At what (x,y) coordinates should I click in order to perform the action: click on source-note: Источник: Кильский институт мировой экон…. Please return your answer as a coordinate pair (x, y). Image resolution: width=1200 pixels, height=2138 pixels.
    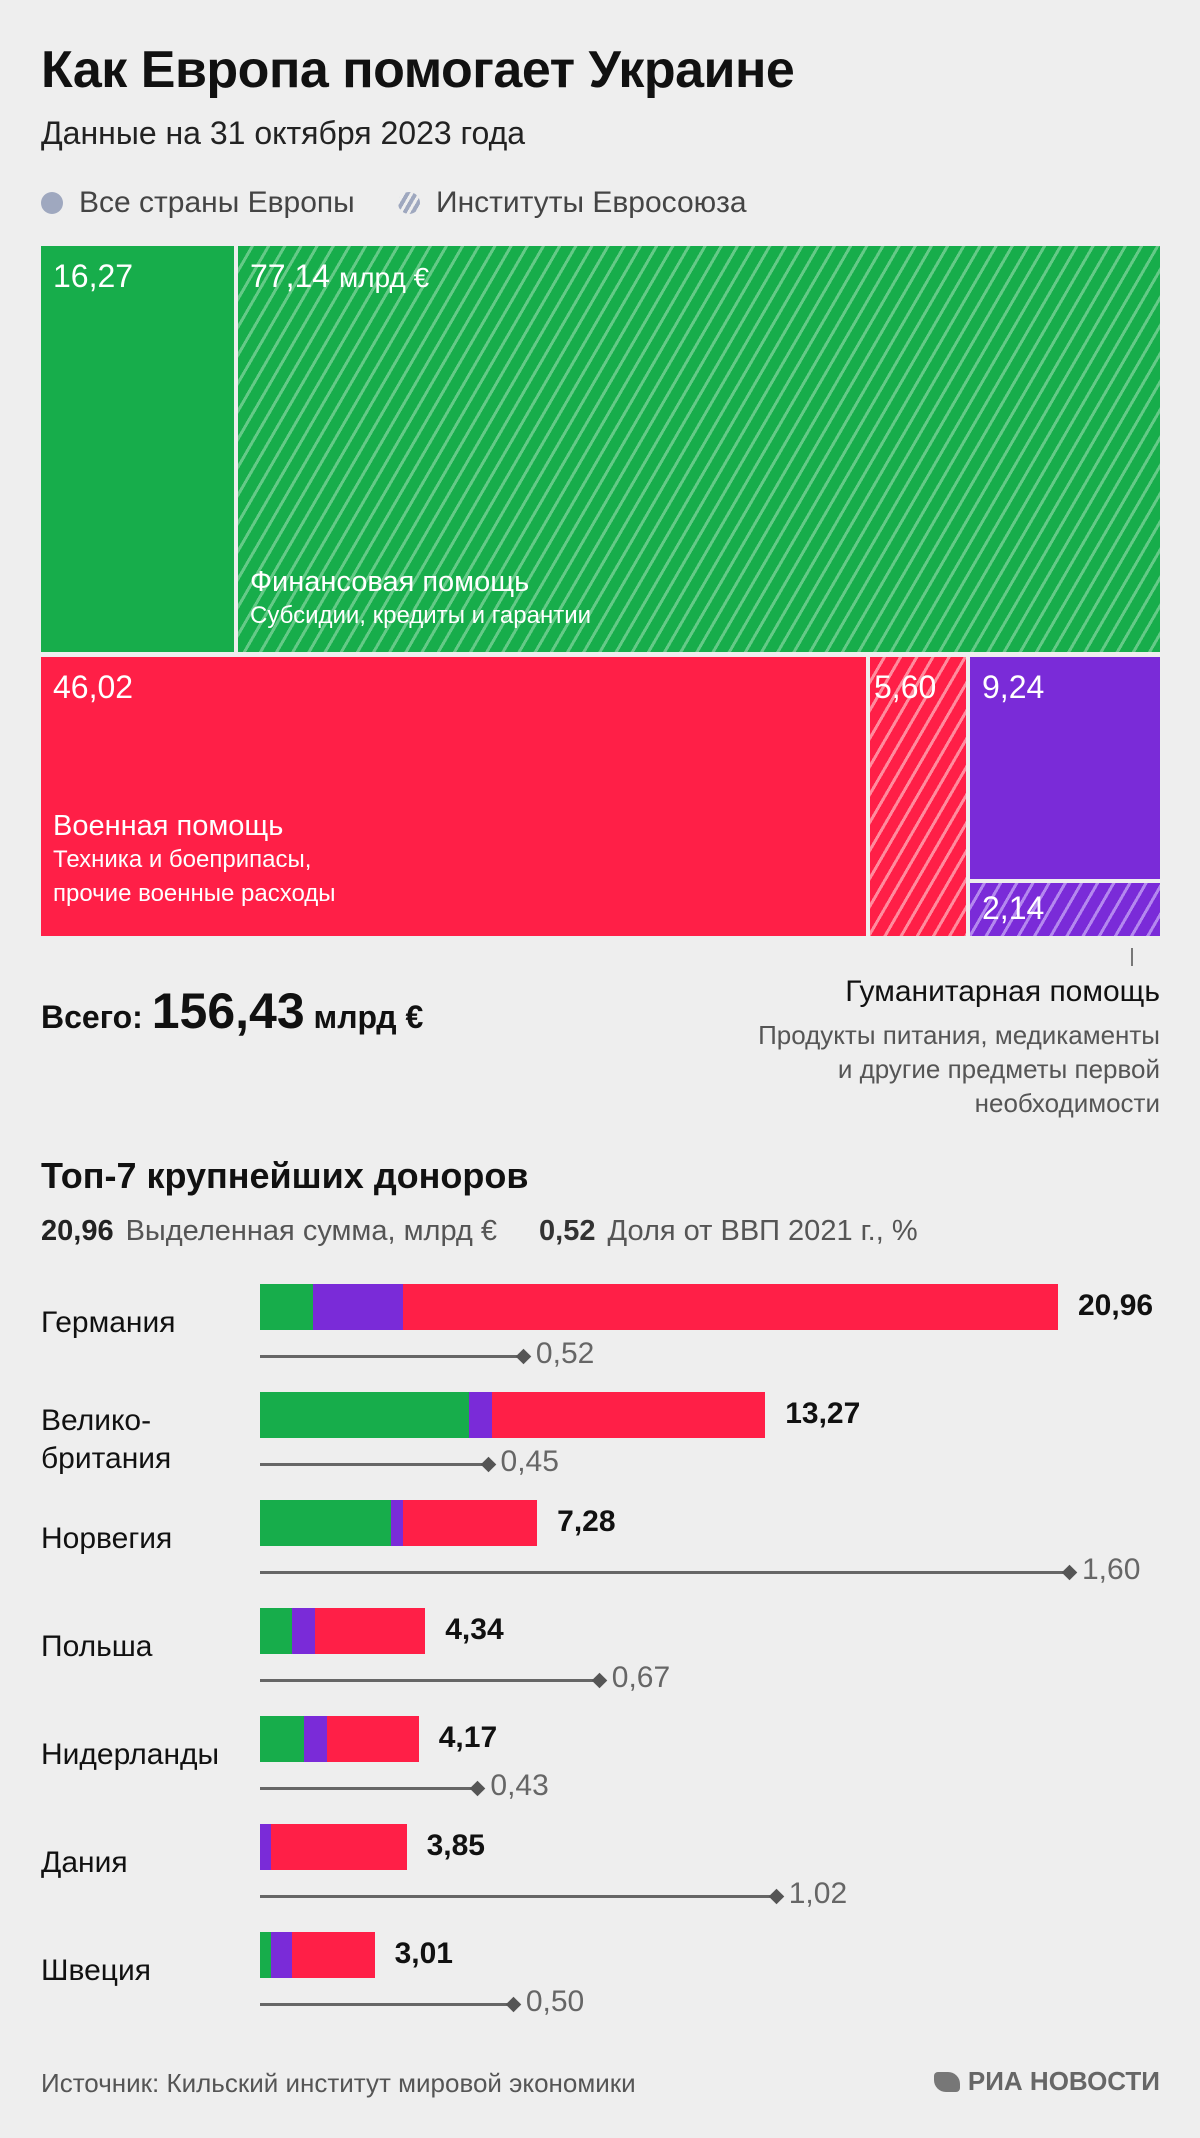
    Looking at the image, I should click on (338, 2083).